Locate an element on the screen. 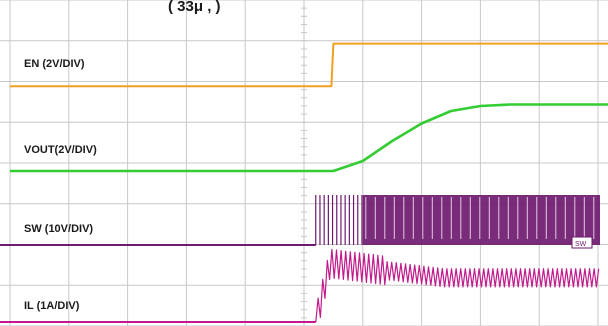 This screenshot has width=608, height=326. label-en: EN (2V/DIV) is located at coordinates (54, 64).